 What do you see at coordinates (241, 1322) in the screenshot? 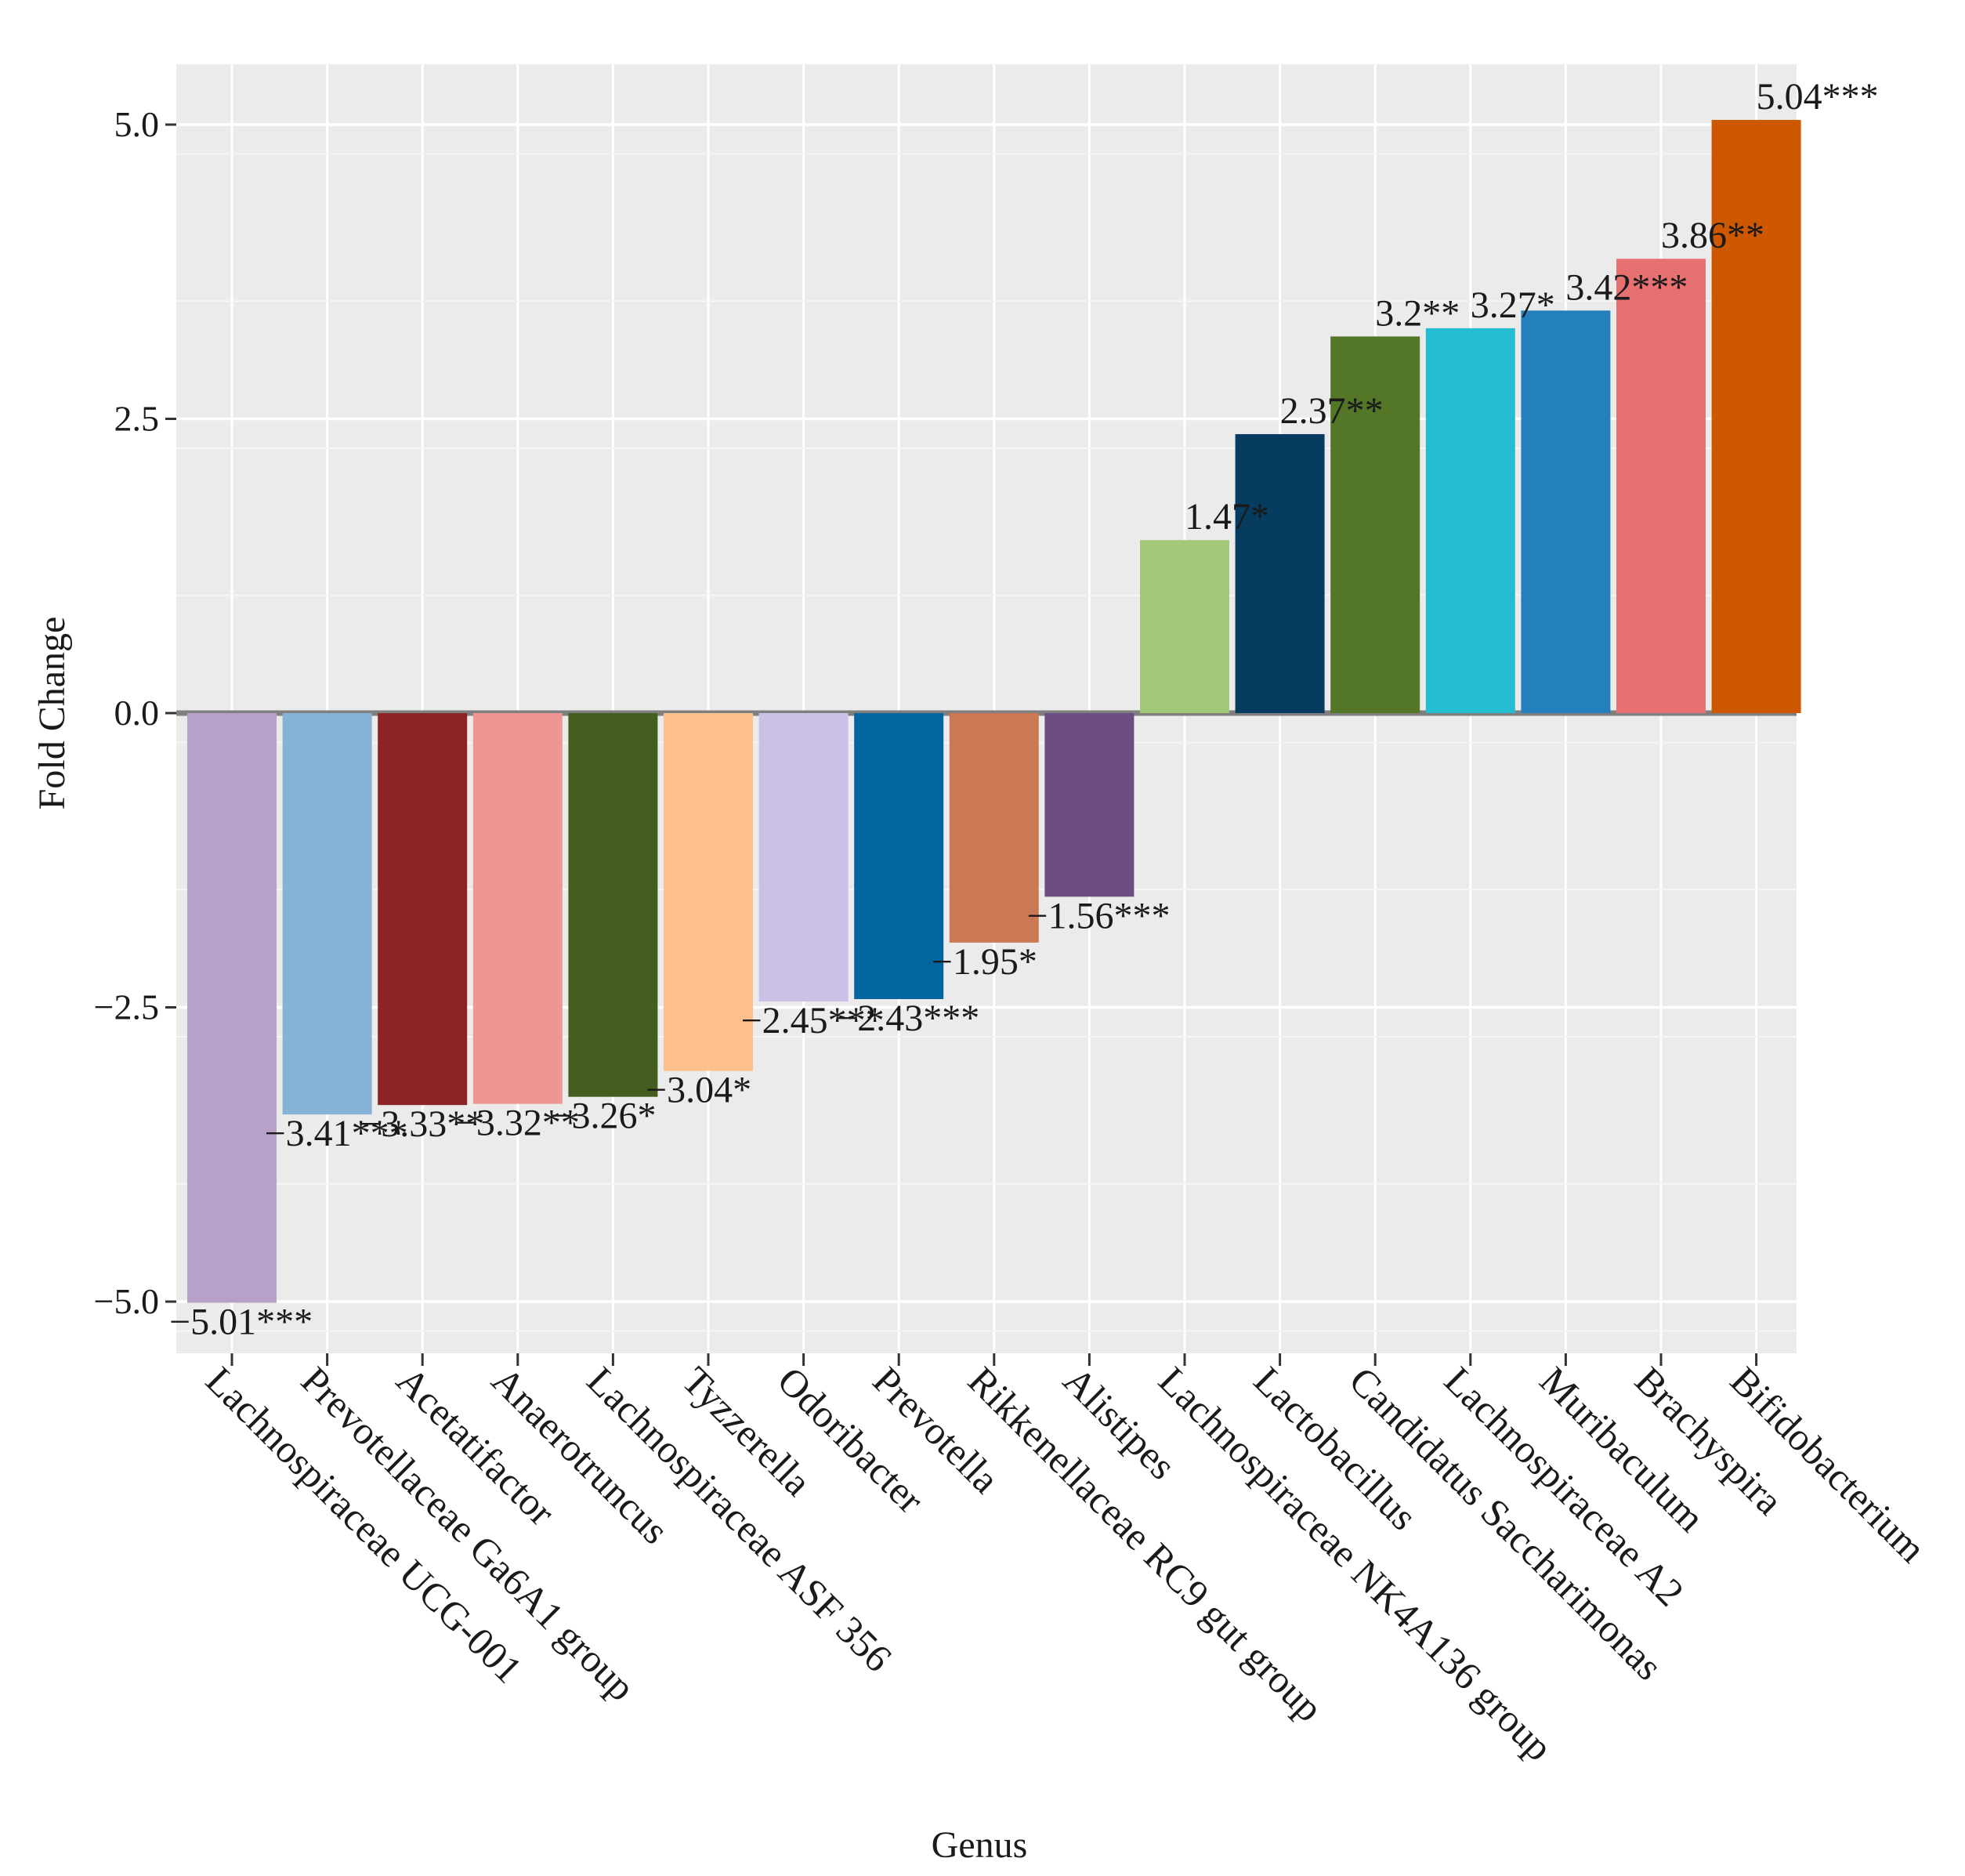
I see `data-label: −5.01***` at bounding box center [241, 1322].